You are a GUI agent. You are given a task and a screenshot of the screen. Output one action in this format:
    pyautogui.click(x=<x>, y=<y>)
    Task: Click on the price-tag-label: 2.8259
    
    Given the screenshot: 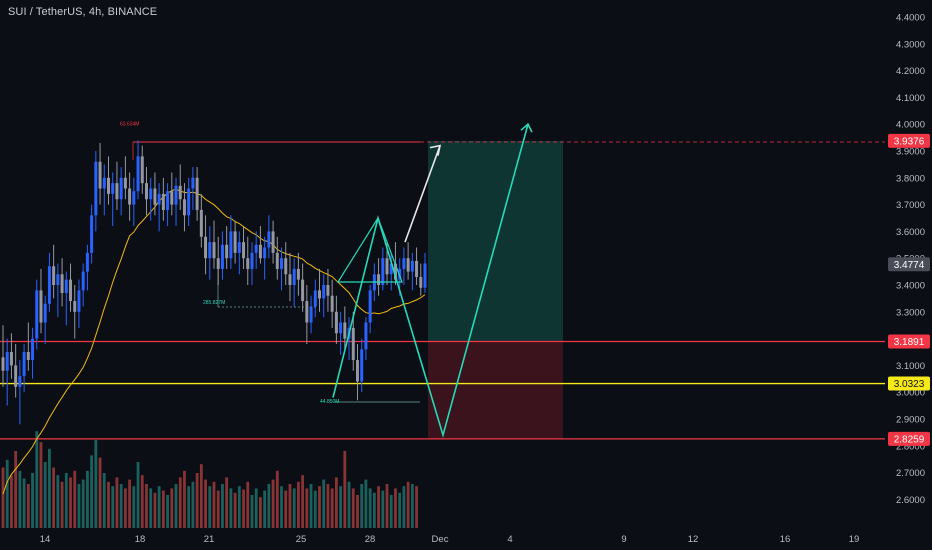 What is the action you would take?
    pyautogui.click(x=909, y=439)
    